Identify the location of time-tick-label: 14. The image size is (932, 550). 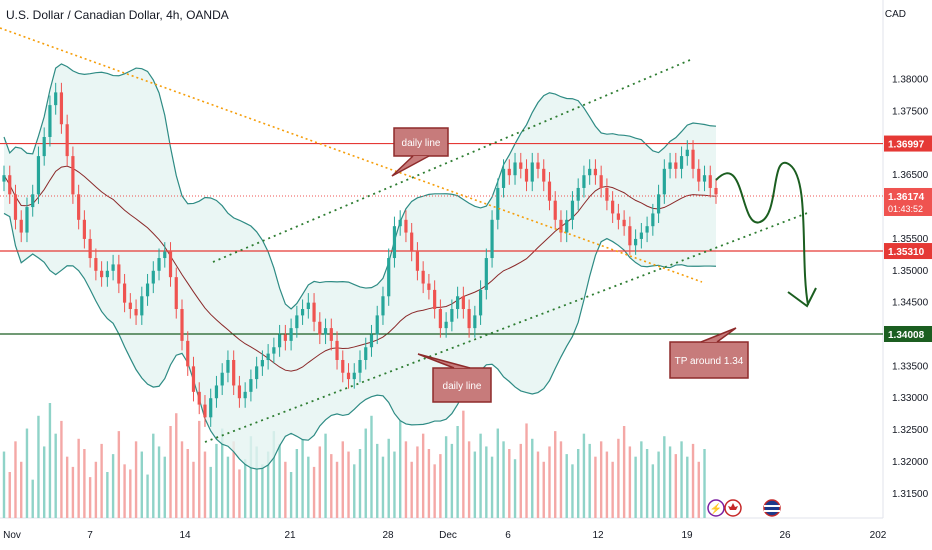
(185, 535).